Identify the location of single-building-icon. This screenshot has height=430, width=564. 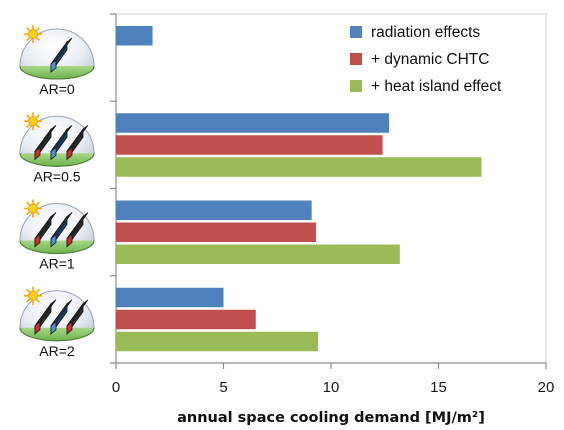
(57, 52).